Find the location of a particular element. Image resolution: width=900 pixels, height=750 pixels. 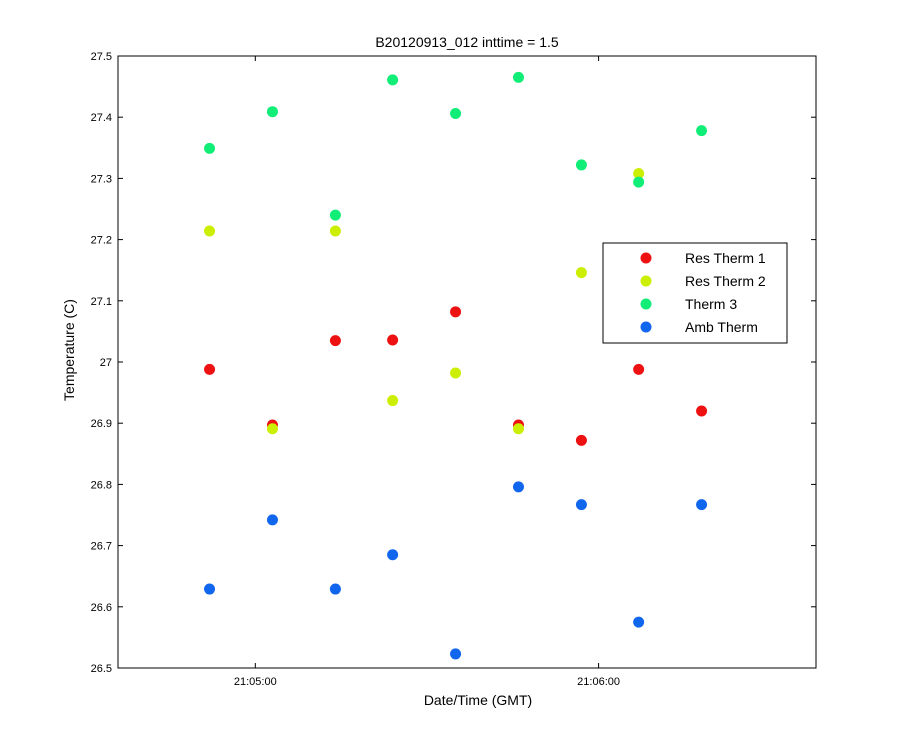

legend: Res Therm 1 Res Therm 2 Therm 3 Amb Therm is located at coordinates (695, 293).